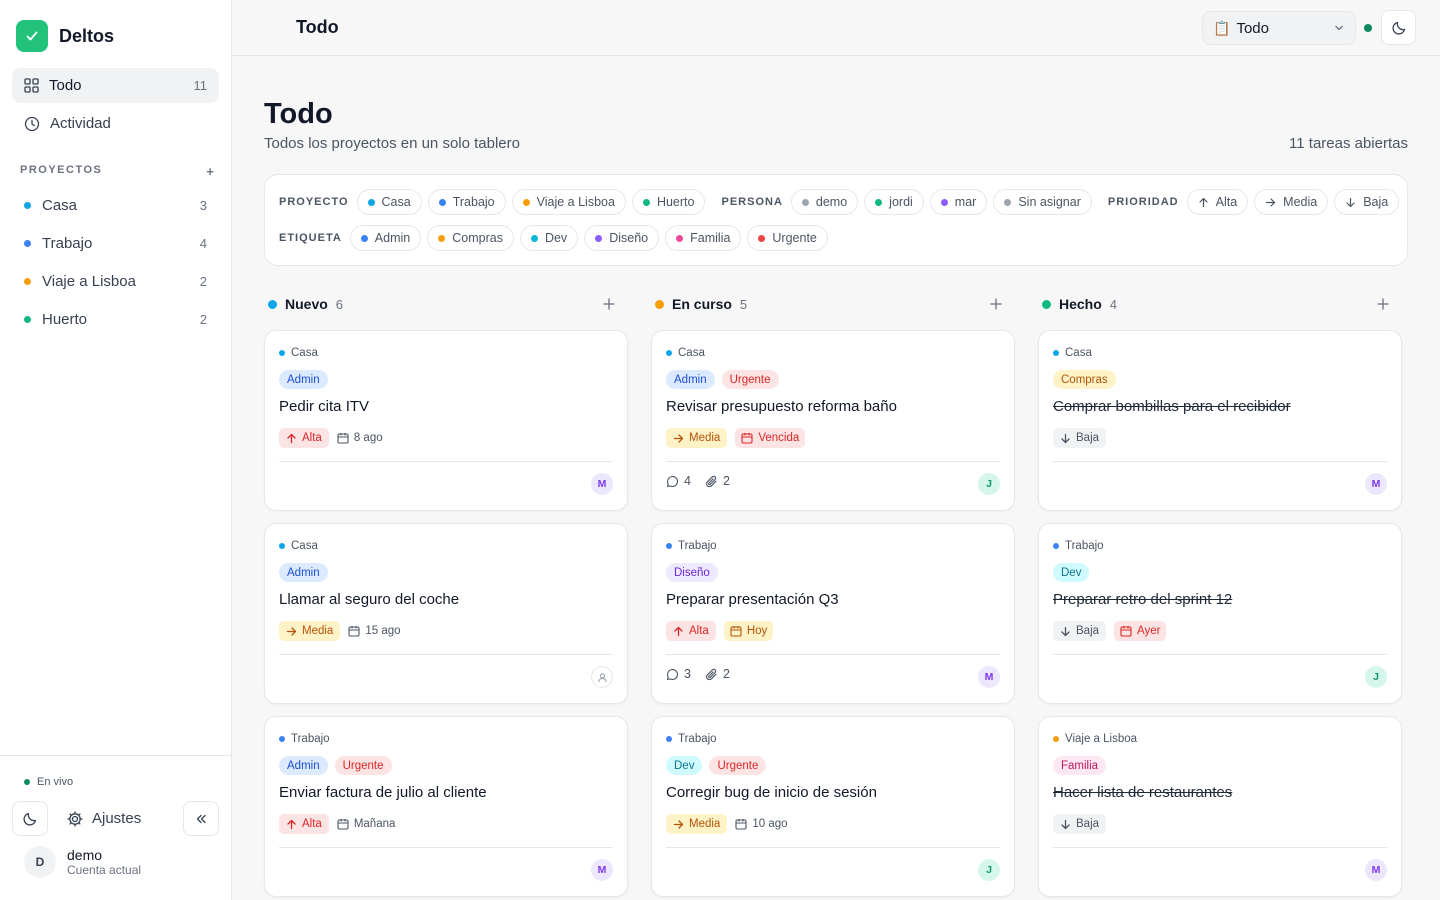 This screenshot has height=900, width=1440. Describe the element at coordinates (781, 406) in the screenshot. I see `card-title: Revisar presupuesto reforma baño` at that location.